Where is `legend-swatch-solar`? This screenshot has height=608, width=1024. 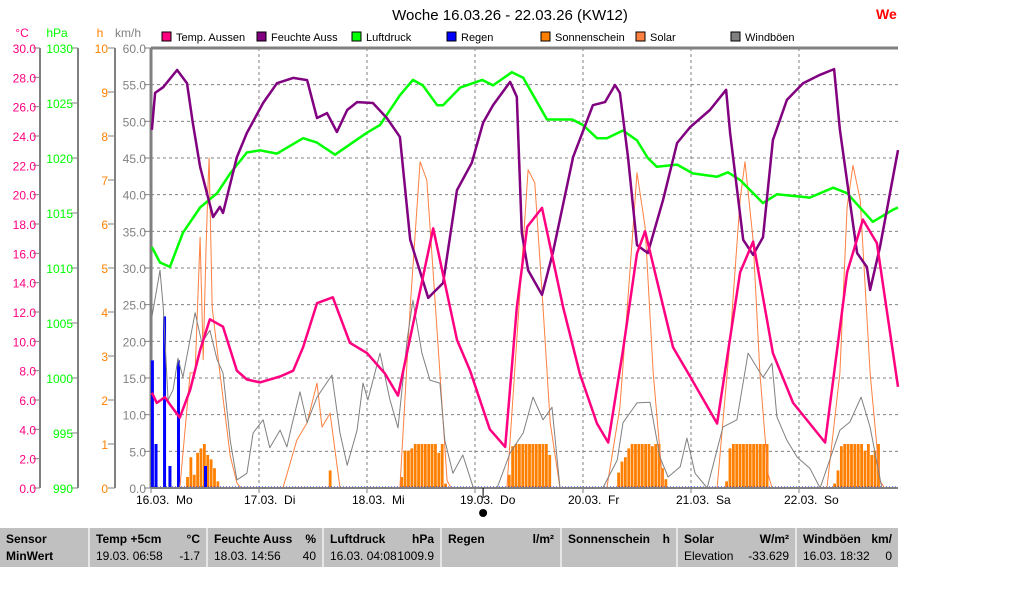
legend-swatch-solar is located at coordinates (640, 36).